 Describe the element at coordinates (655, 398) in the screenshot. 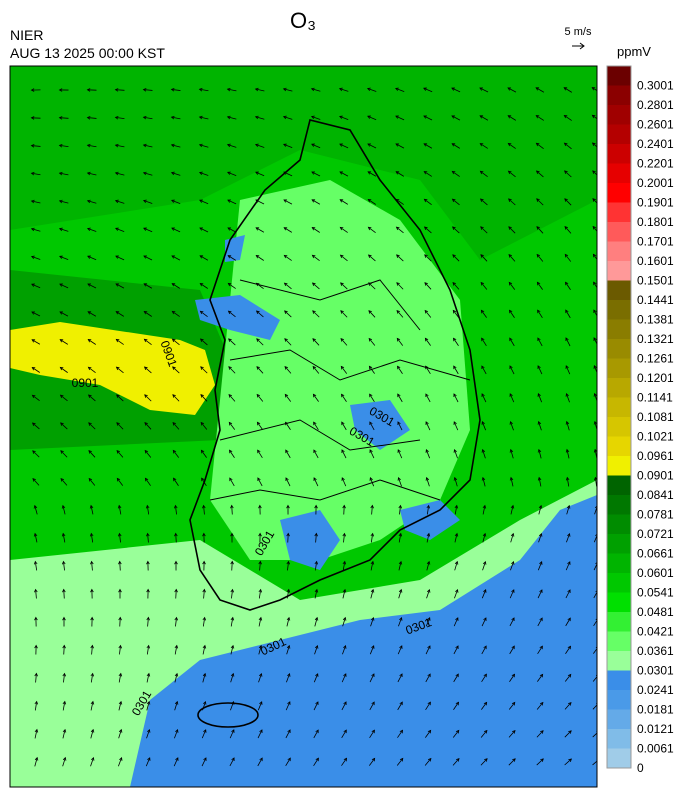

I see `colorbar-label: 0.1141` at that location.